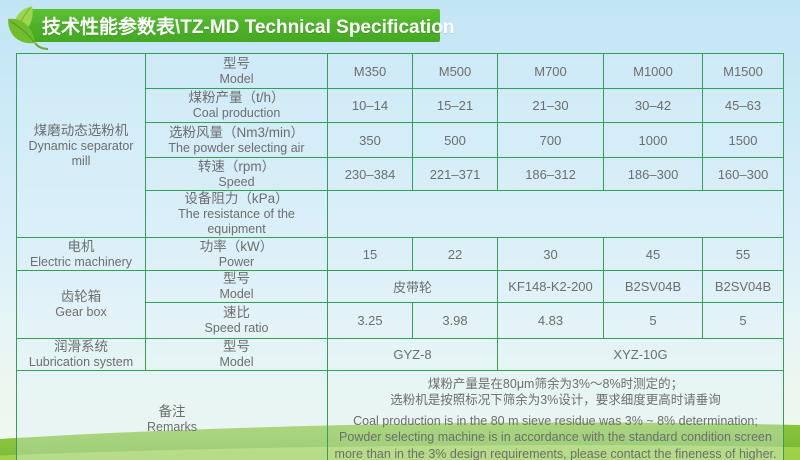 The width and height of the screenshot is (800, 460). Describe the element at coordinates (455, 140) in the screenshot. I see `value-air-2: 500` at that location.